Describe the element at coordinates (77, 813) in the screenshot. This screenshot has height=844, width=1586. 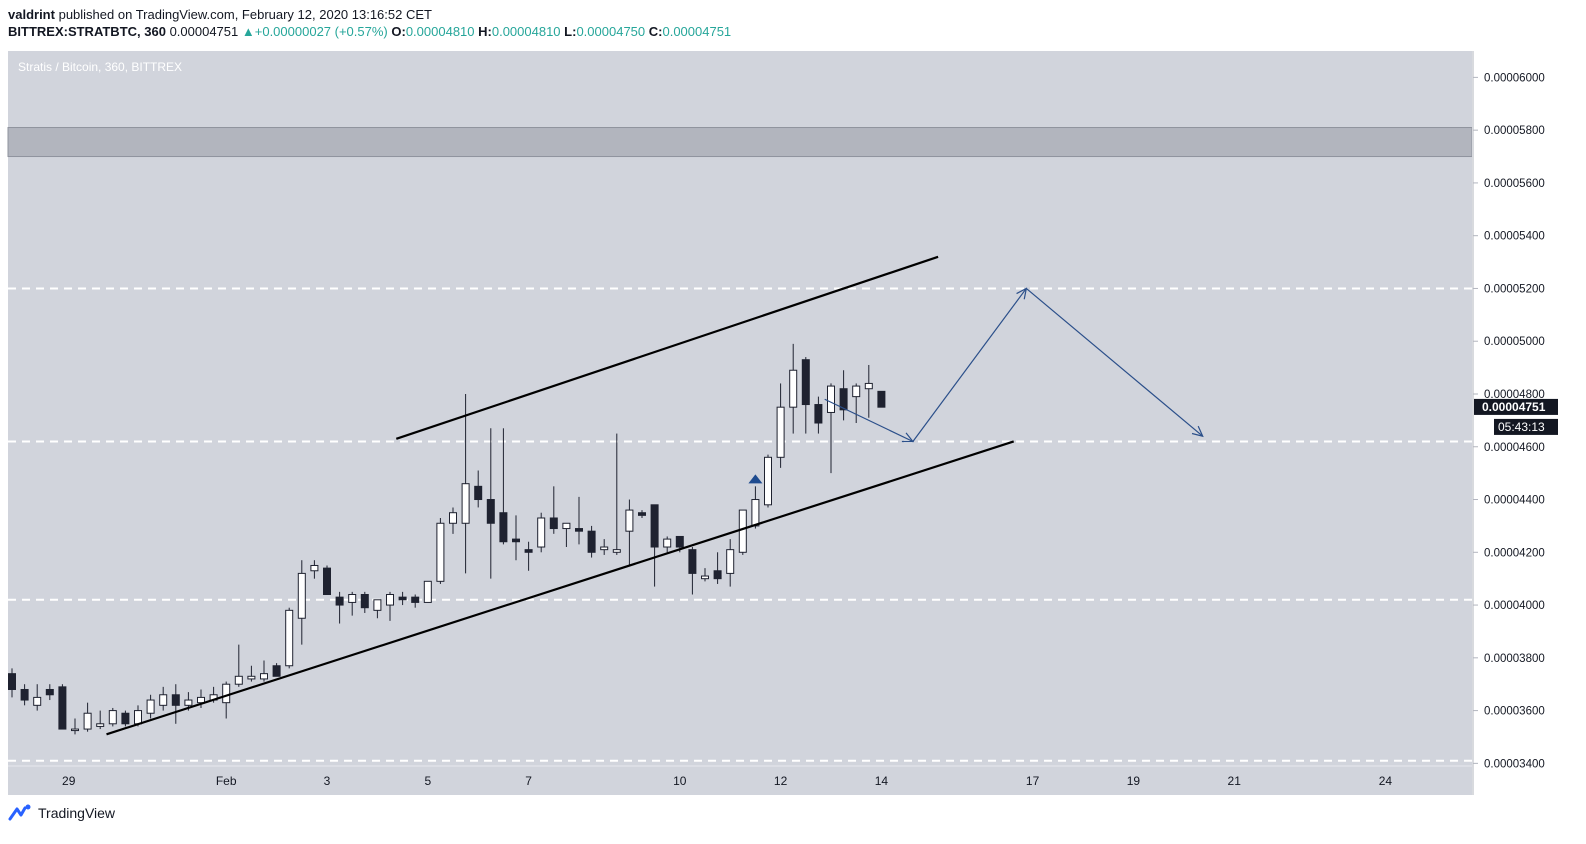
I see `footer-brand-label: TradingView` at that location.